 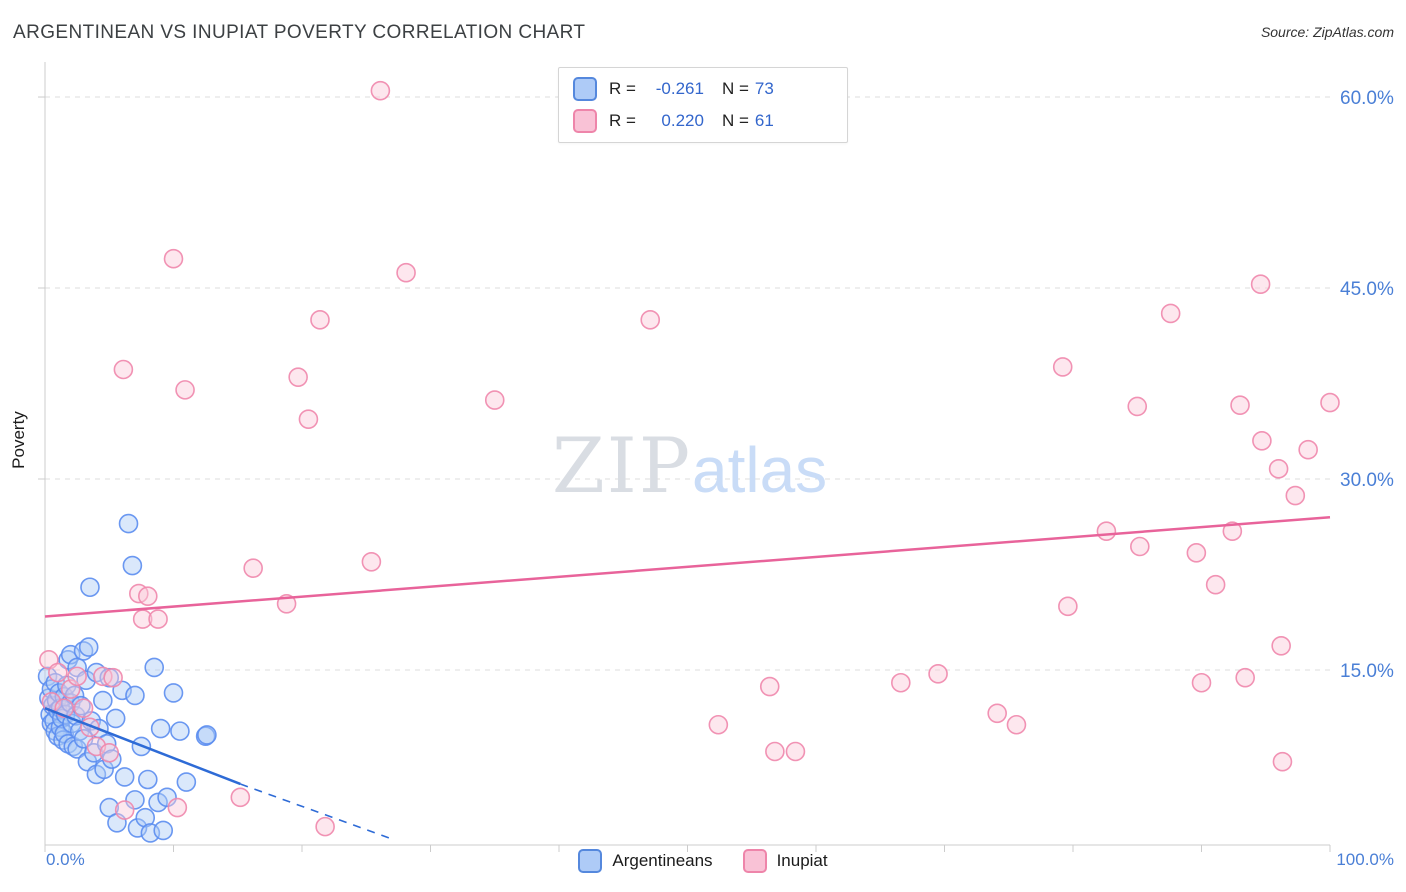 I want to click on trend-line-extension-argentineans, so click(x=315, y=811).